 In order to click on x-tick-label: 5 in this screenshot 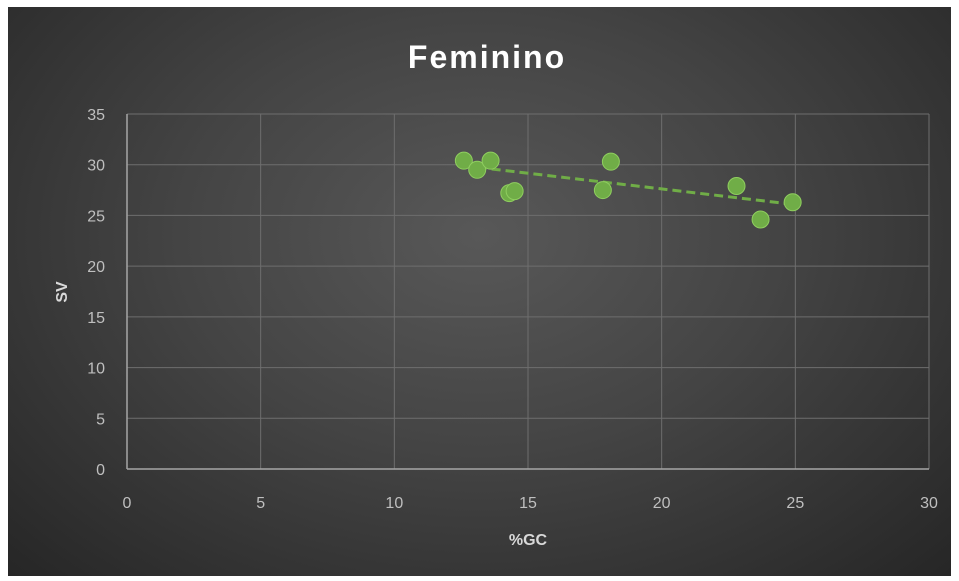, I will do `click(260, 503)`.